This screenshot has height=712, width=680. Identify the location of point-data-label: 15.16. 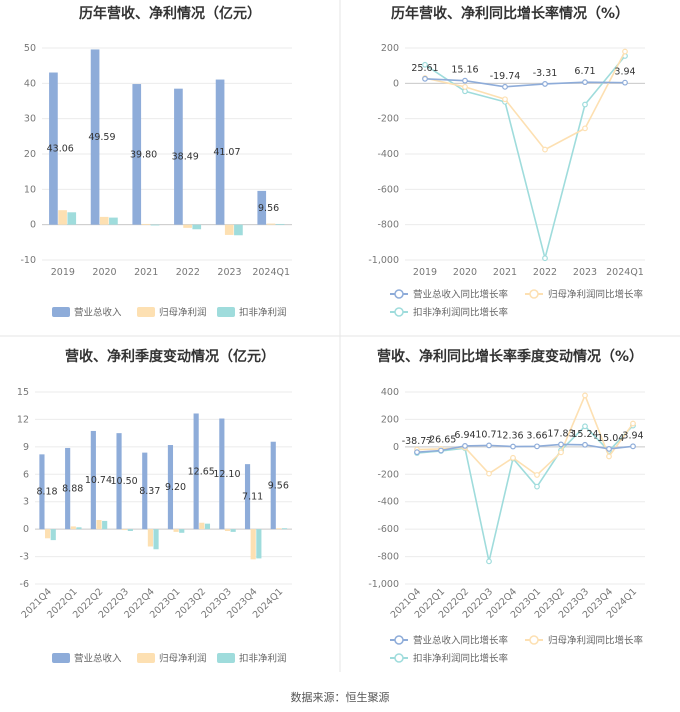
(464, 70).